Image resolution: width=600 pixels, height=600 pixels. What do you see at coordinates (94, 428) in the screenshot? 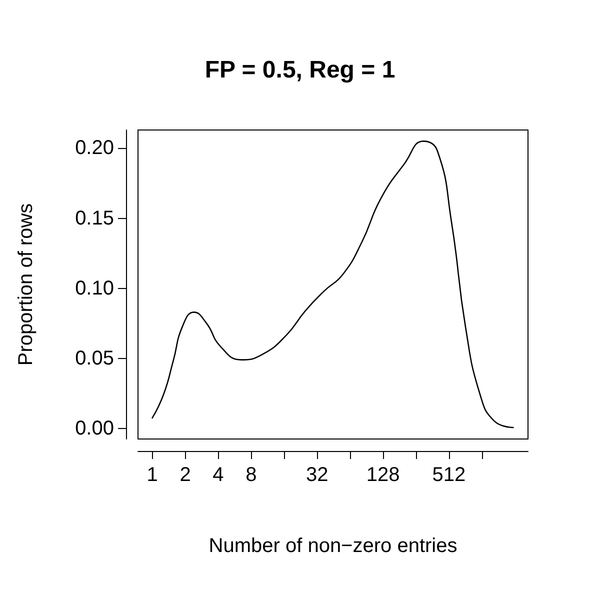
I see `y-tick-label: 0.00` at bounding box center [94, 428].